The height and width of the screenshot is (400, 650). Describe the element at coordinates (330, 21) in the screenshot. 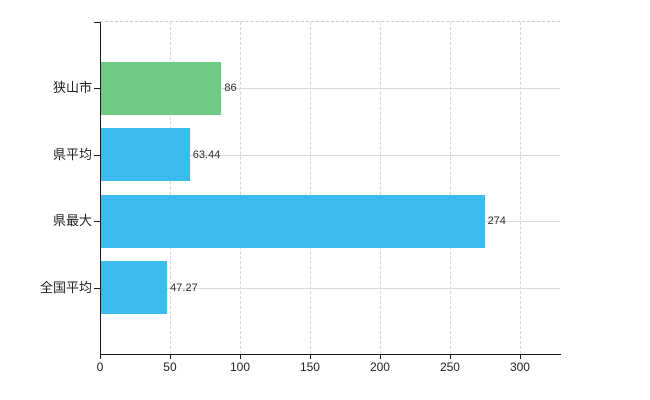

I see `plot-top-border` at that location.